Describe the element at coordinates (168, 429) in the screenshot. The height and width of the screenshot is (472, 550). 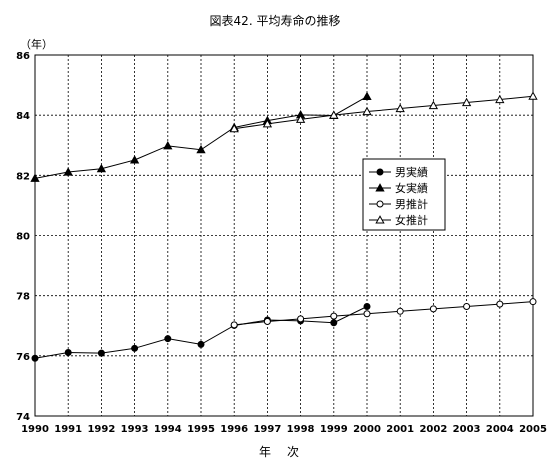
I see `x-tick-label: 1994` at that location.